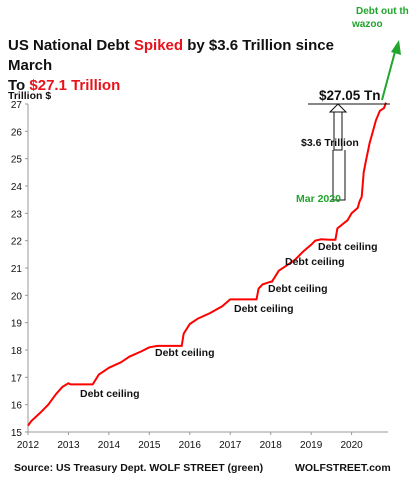 This screenshot has width=409, height=480. I want to click on wazoo-arrow-head, so click(396, 47).